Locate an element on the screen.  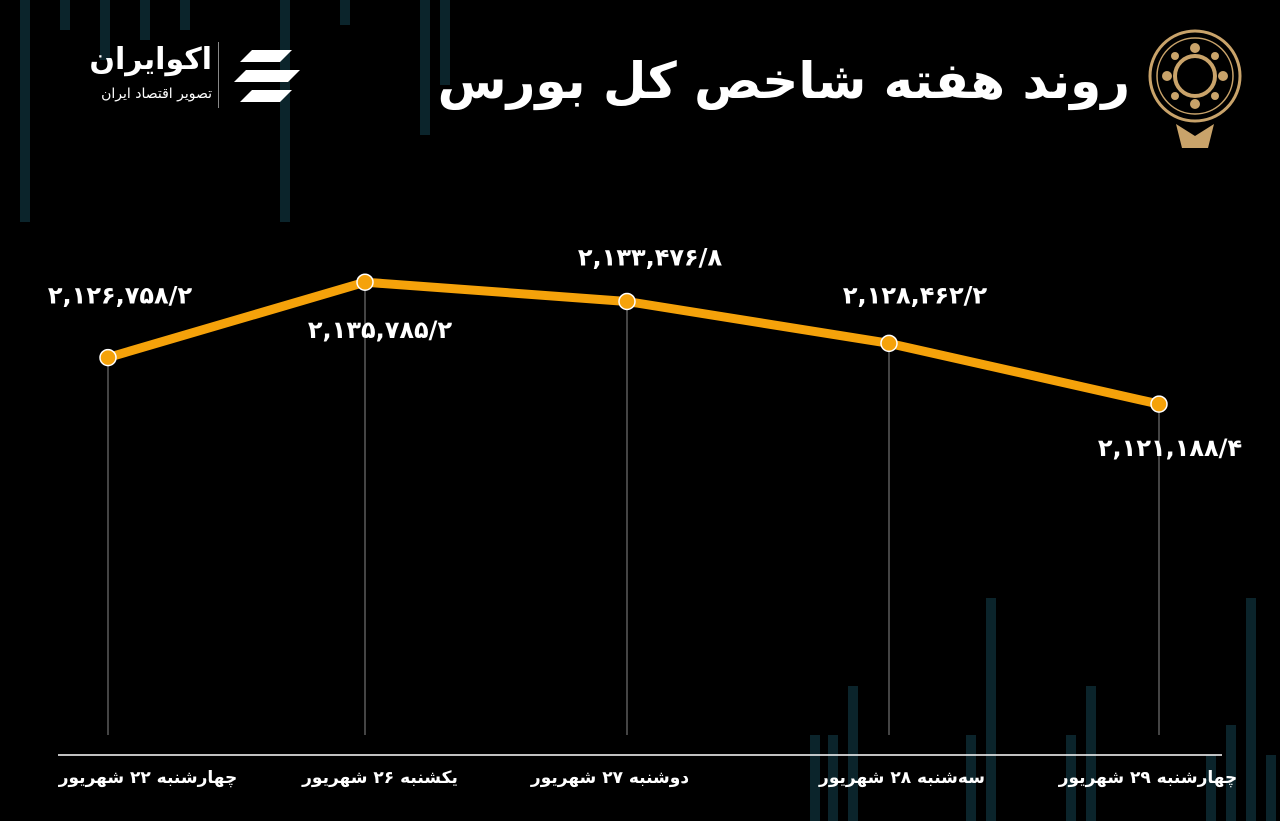
x-tick-label: سه‌شنبه ۲۸ شهریور is located at coordinates (901, 778).